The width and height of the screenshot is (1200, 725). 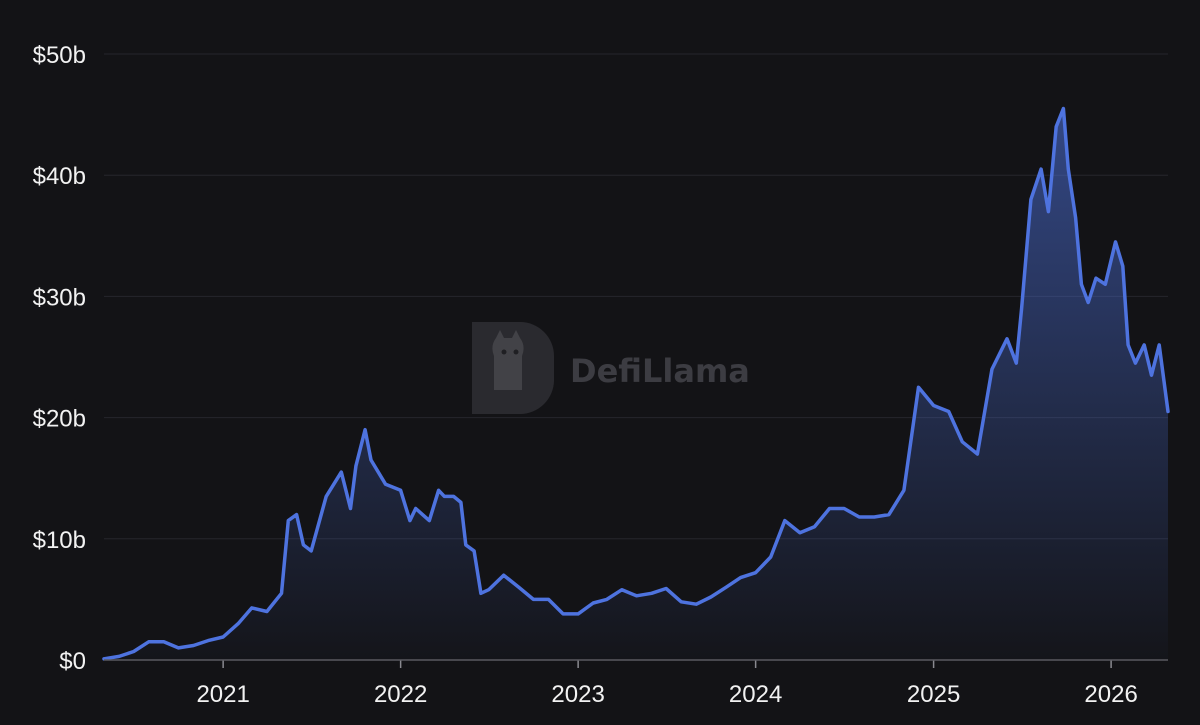 What do you see at coordinates (222, 694) in the screenshot?
I see `x-tick-label: 2021` at bounding box center [222, 694].